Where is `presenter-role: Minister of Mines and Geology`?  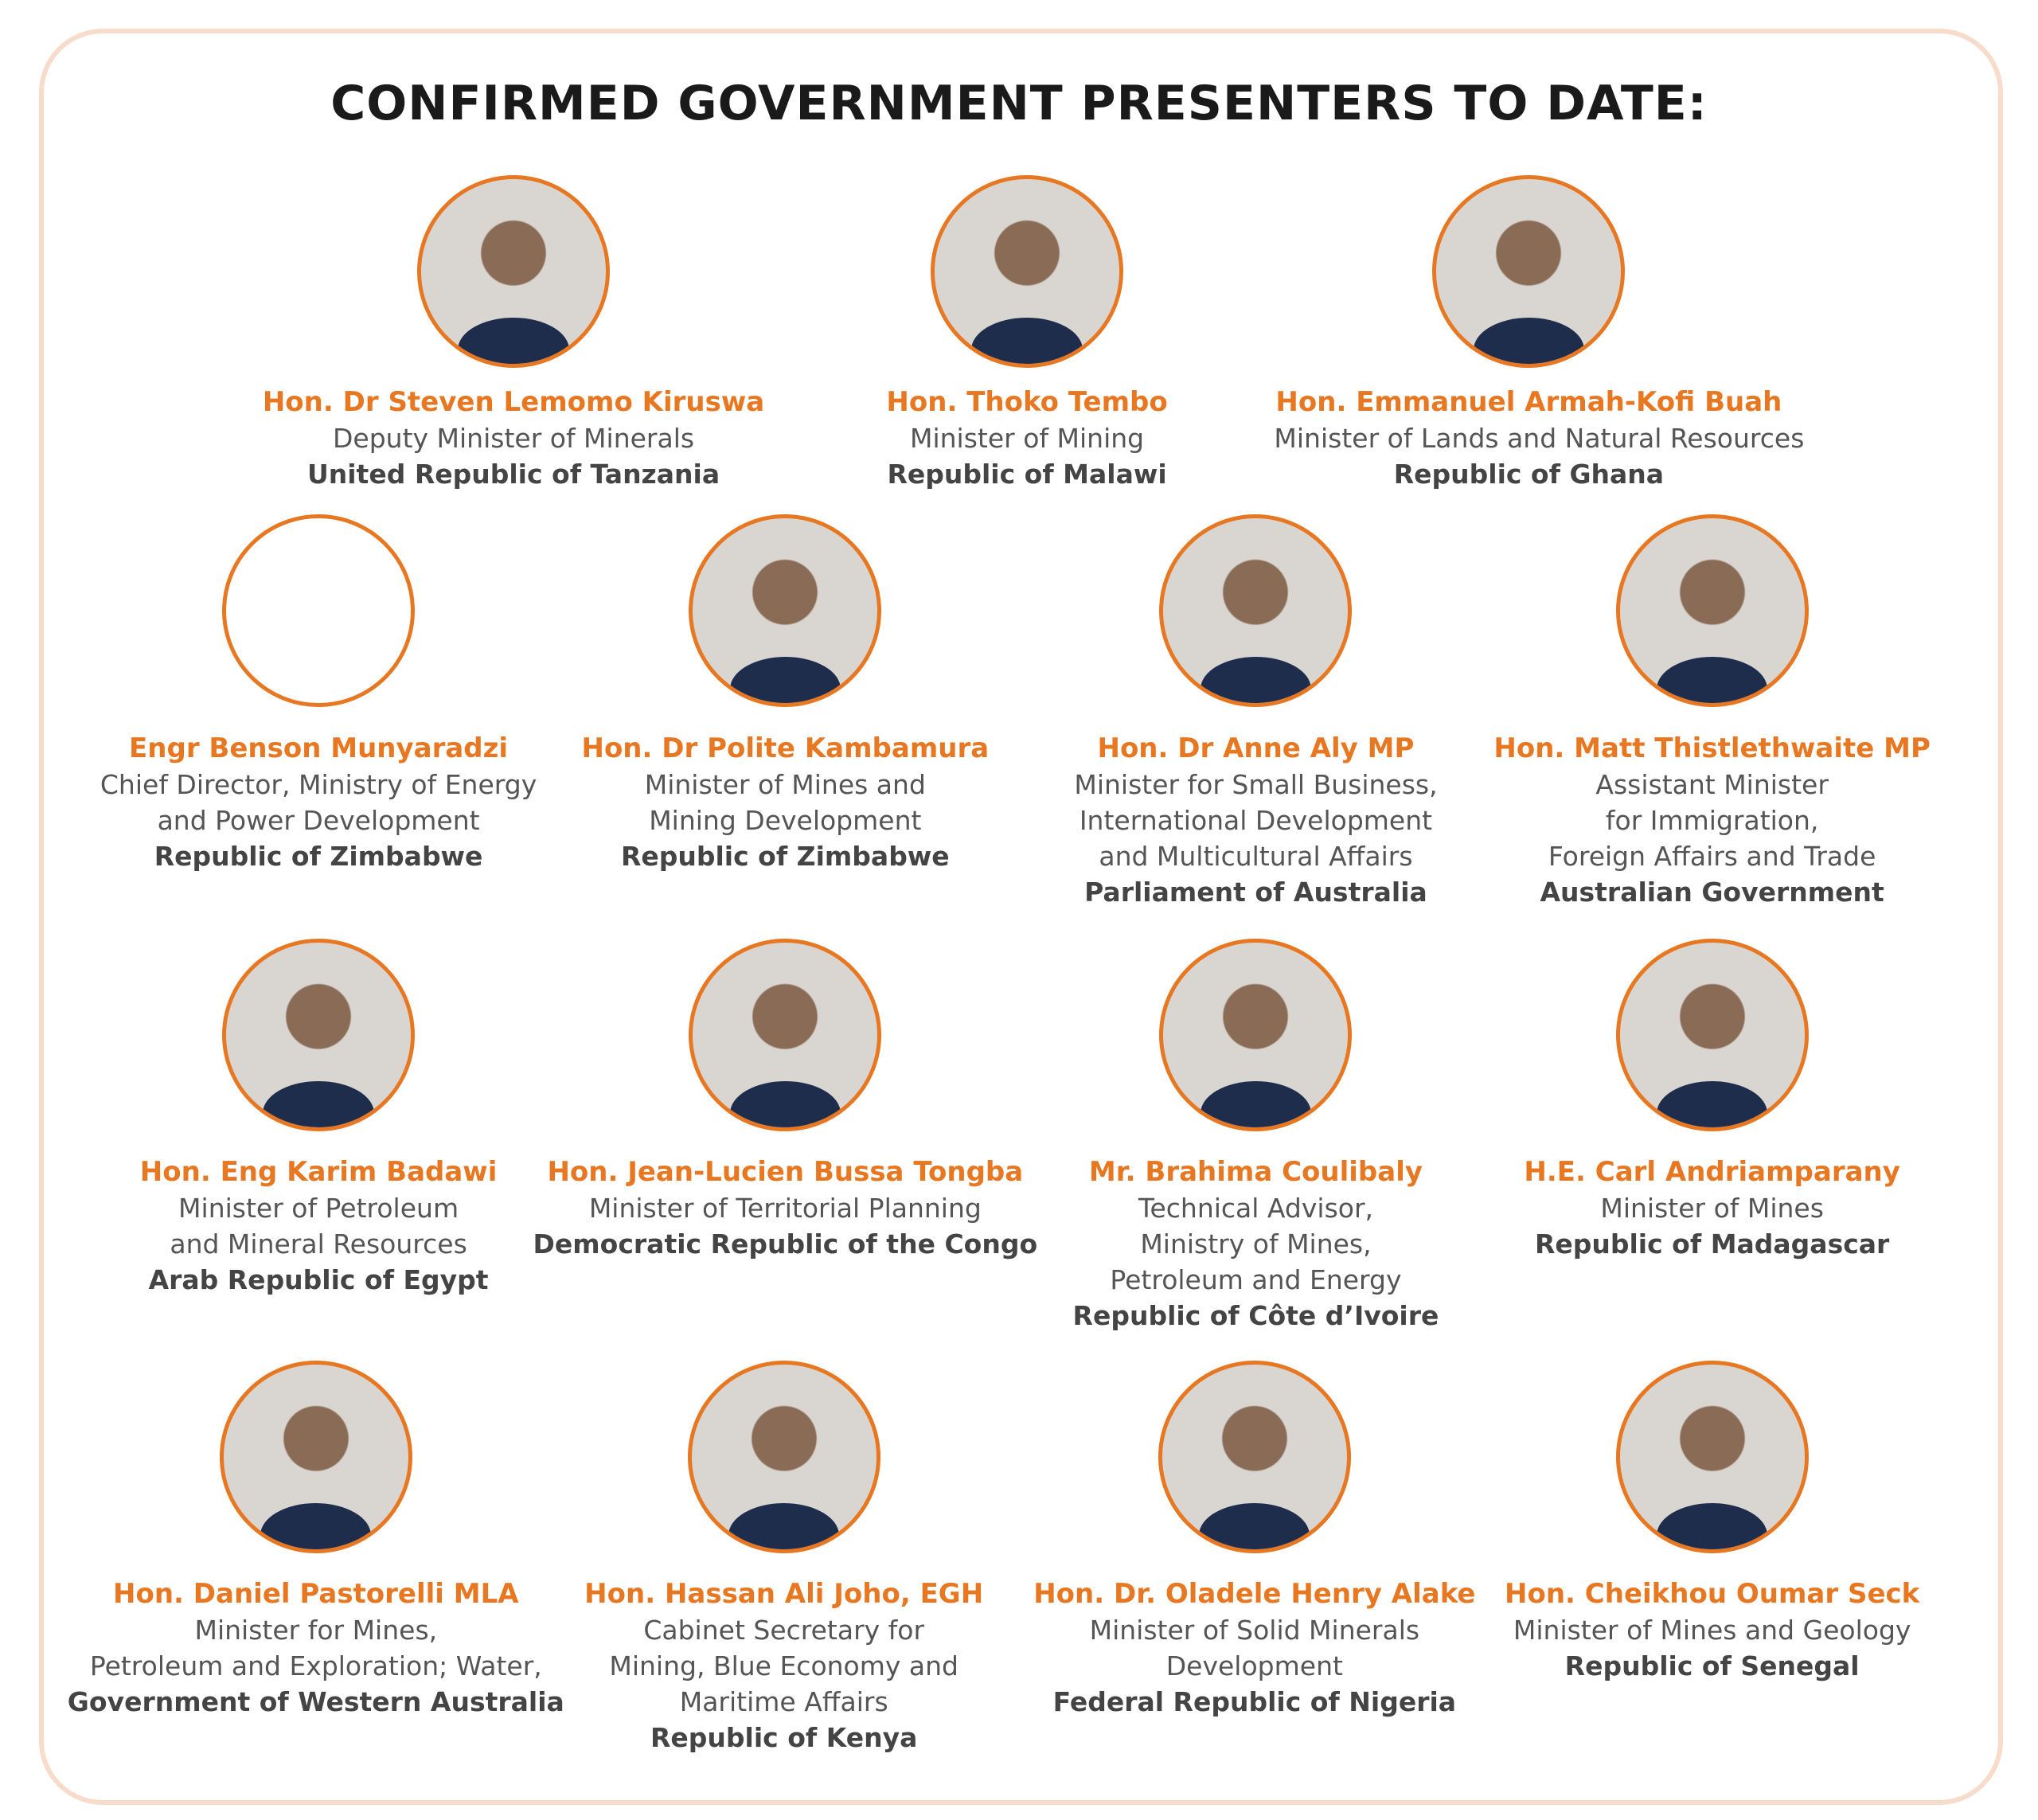
presenter-role: Minister of Mines and Geology is located at coordinates (1712, 1630).